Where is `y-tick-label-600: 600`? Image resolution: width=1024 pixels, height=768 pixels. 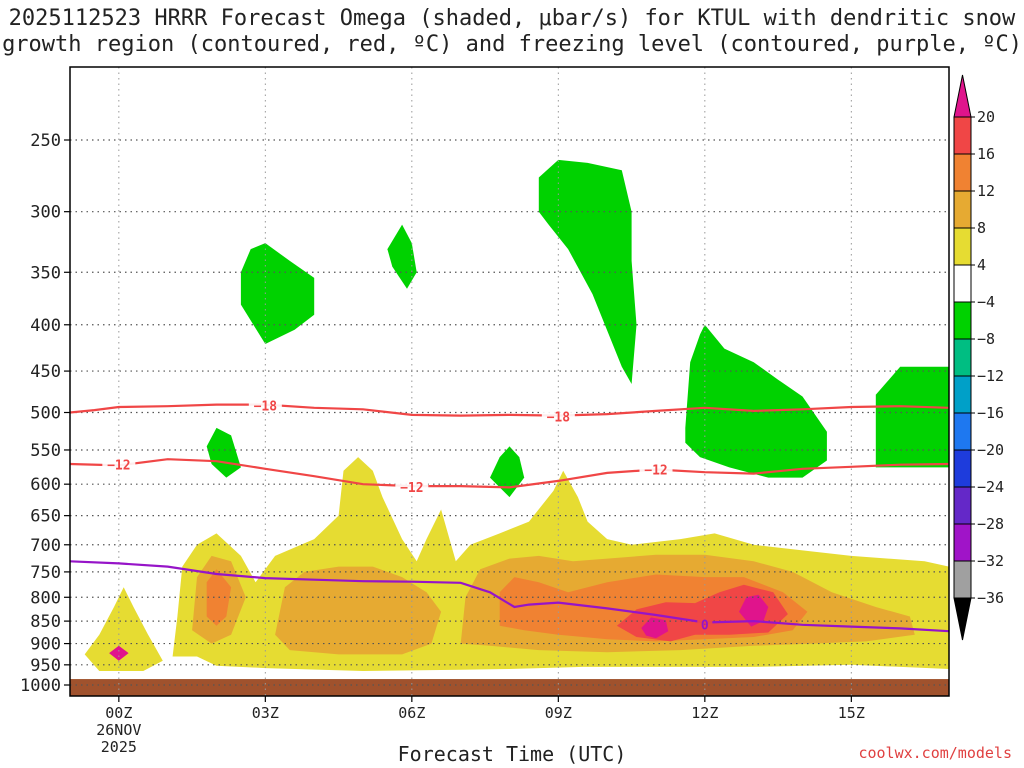
y-tick-label-600: 600 is located at coordinates (45, 485).